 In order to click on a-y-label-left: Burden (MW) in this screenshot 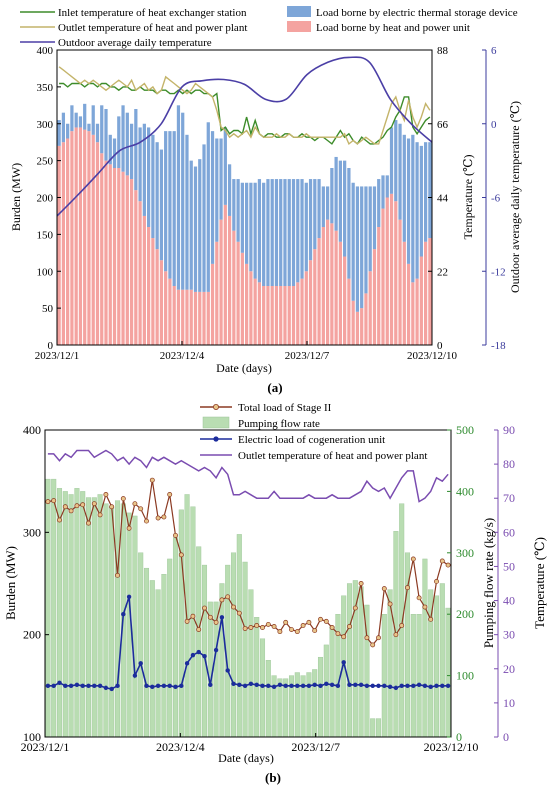, I will do `click(16, 197)`.